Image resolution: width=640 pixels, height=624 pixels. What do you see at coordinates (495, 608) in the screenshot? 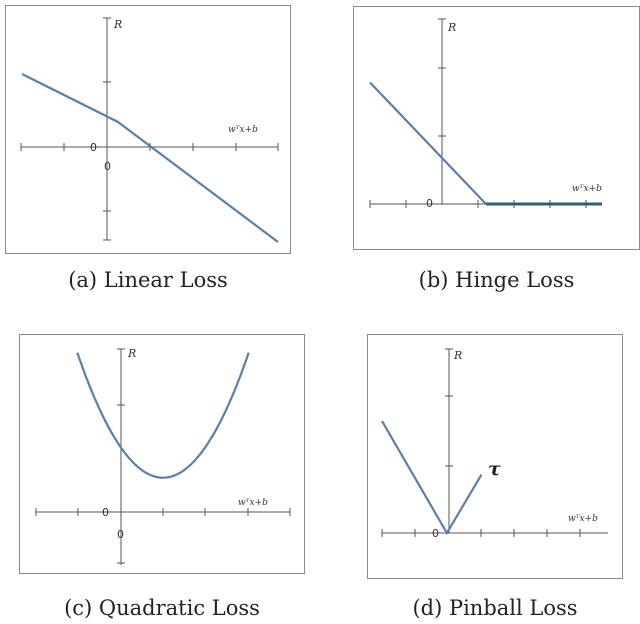
I see `caption-pinball-loss: (d) Pinball Loss` at bounding box center [495, 608].